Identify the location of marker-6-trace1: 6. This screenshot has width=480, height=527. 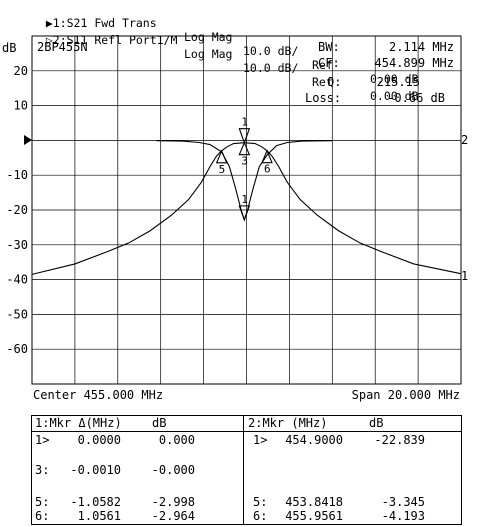
(267, 162).